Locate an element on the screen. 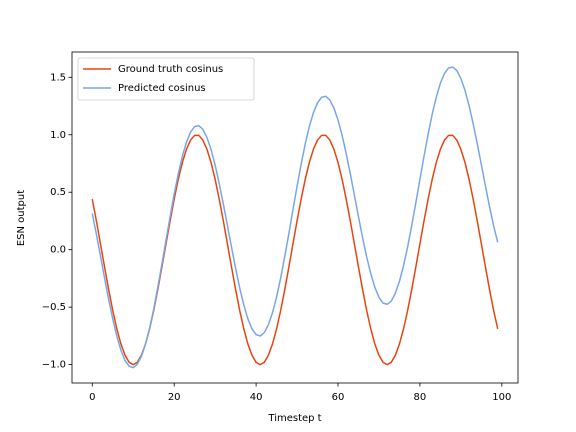 Image resolution: width=576 pixels, height=432 pixels. x-tick-label: 40 is located at coordinates (256, 397).